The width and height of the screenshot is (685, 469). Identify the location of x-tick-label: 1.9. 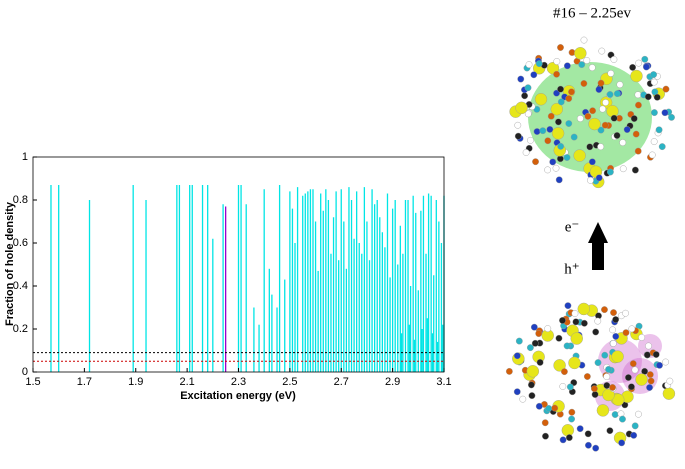
(135, 382).